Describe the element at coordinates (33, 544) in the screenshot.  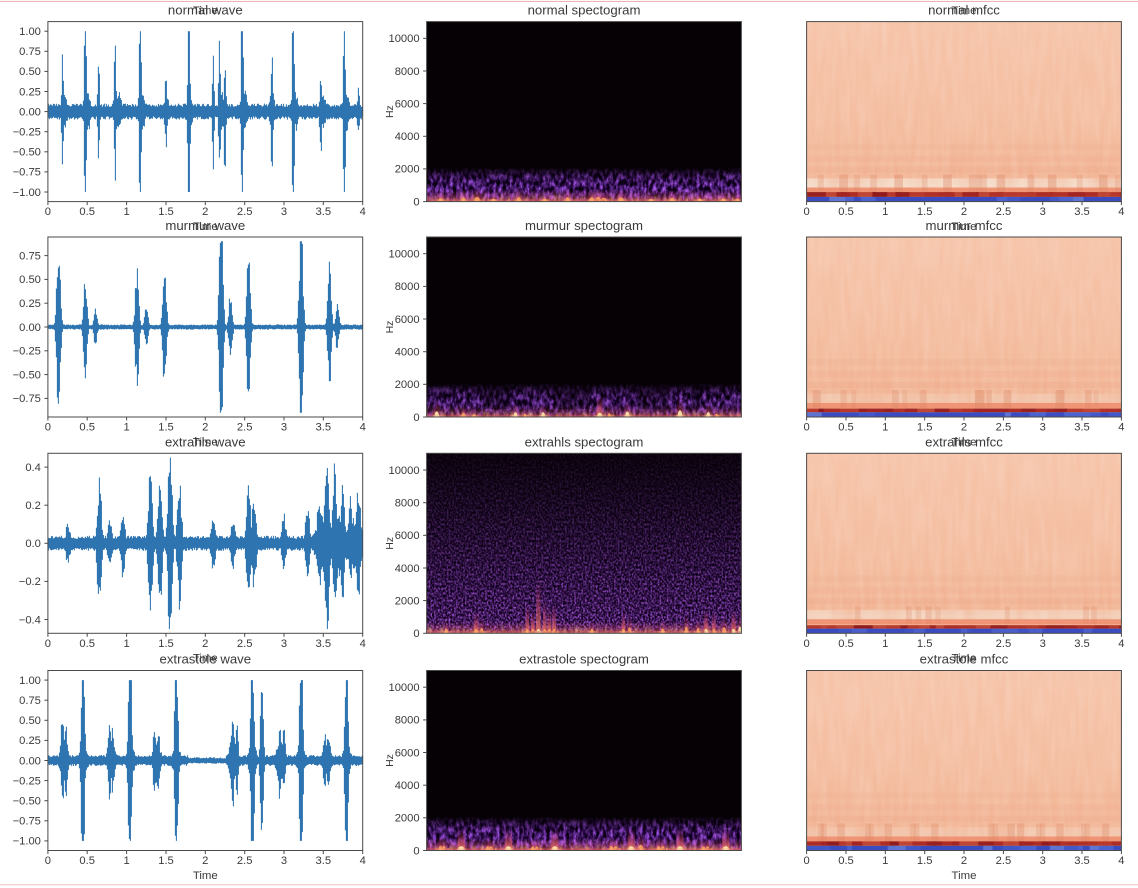
I see `svg-text: 0.0` at that location.